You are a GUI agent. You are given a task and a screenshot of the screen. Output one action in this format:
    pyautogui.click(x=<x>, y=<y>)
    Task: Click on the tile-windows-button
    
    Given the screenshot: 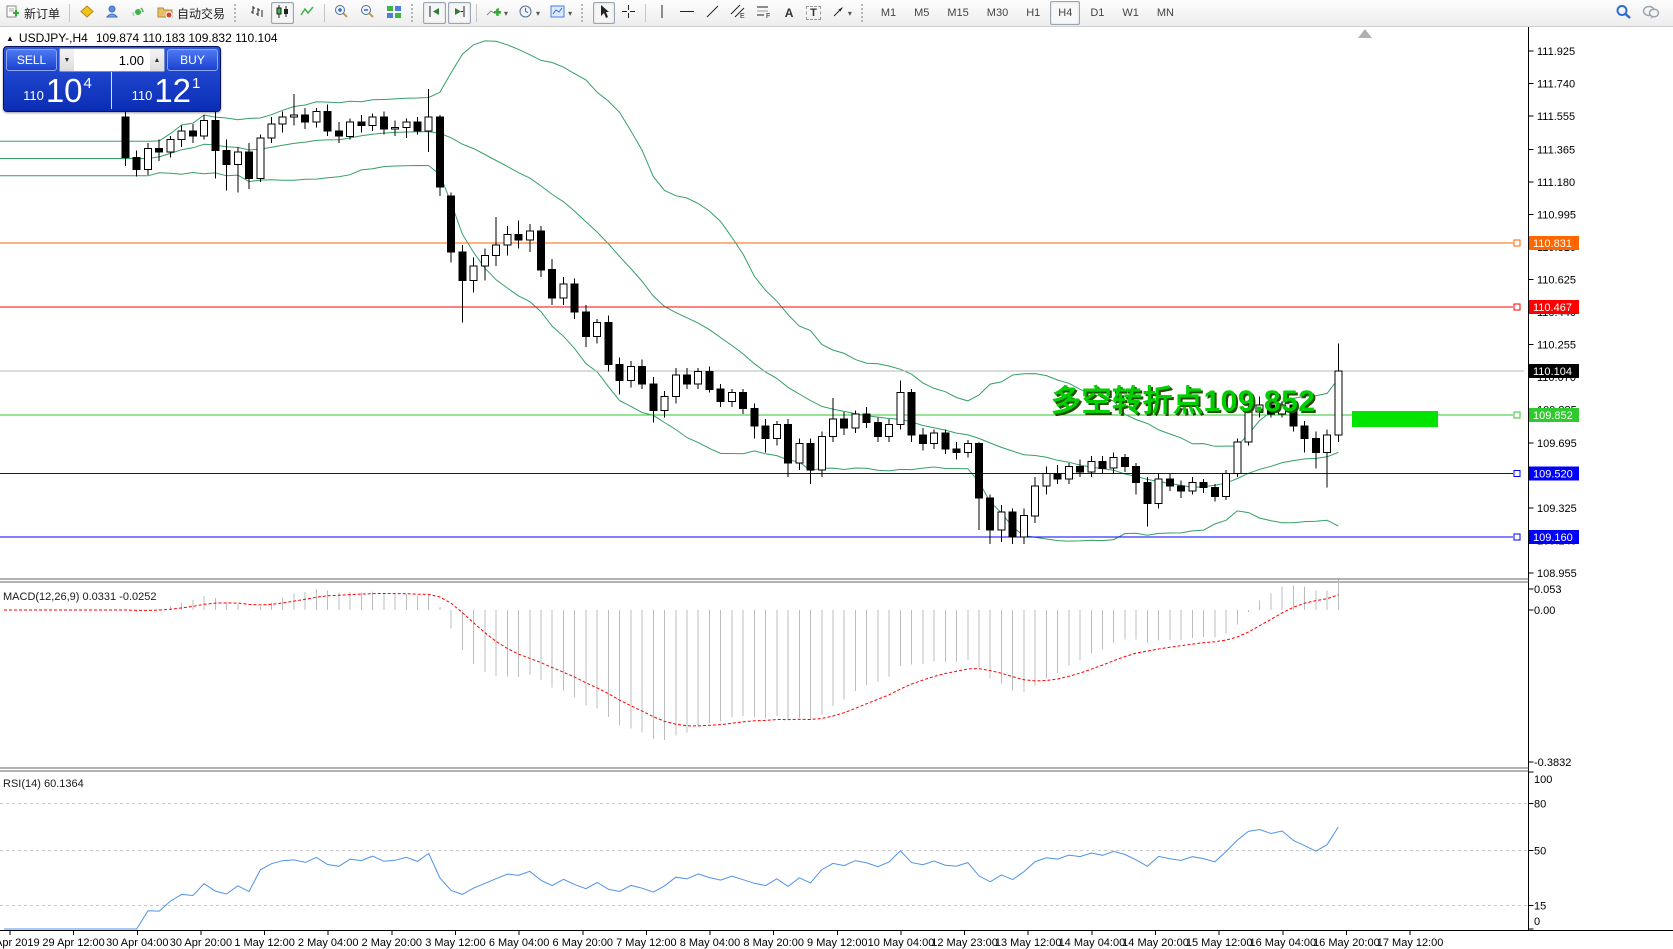 What is the action you would take?
    pyautogui.click(x=394, y=13)
    